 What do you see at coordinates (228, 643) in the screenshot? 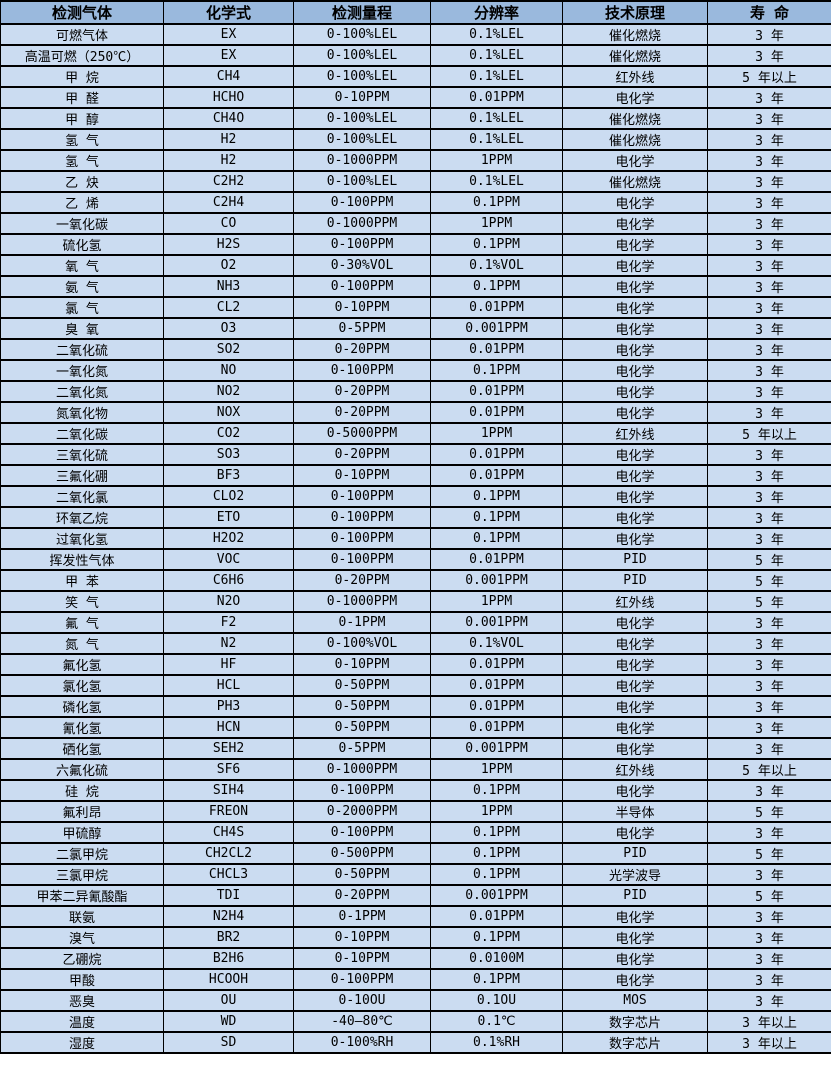
I see `cell-formula: N2` at bounding box center [228, 643].